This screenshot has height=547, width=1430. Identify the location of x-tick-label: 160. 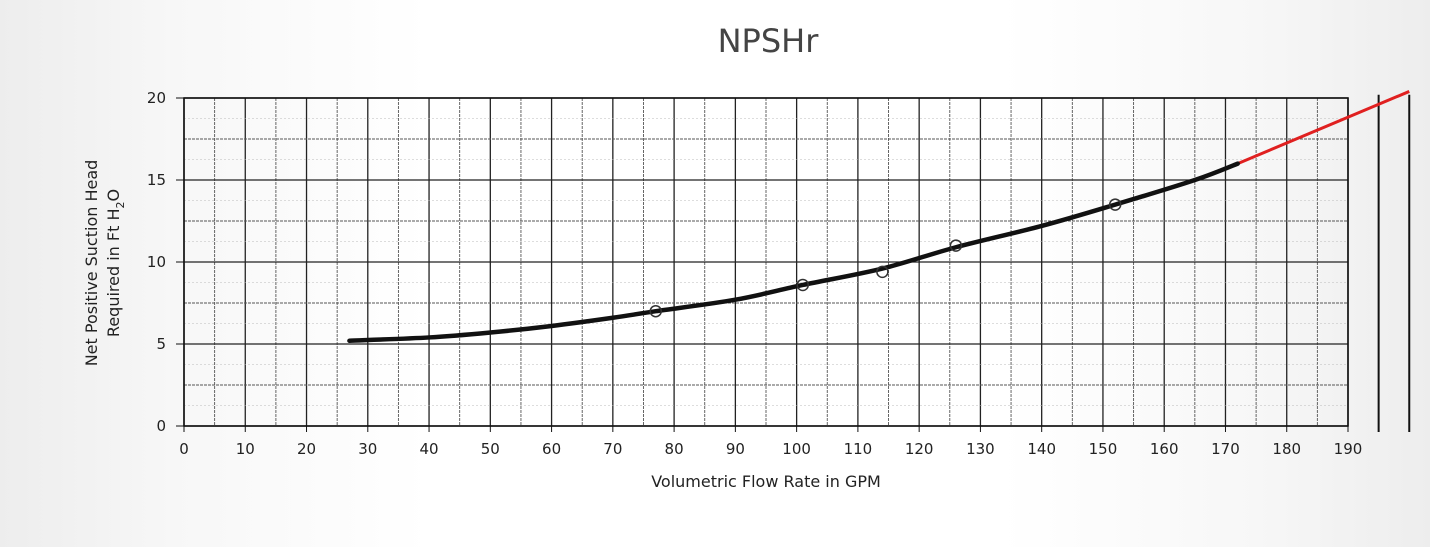
(1164, 449).